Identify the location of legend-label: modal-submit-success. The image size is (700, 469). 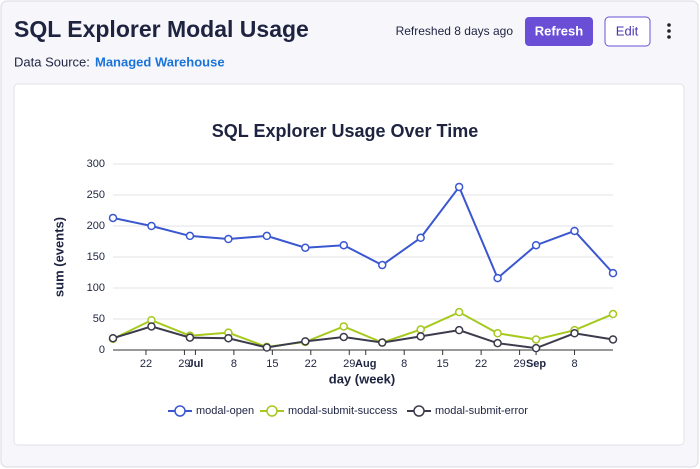
(343, 411).